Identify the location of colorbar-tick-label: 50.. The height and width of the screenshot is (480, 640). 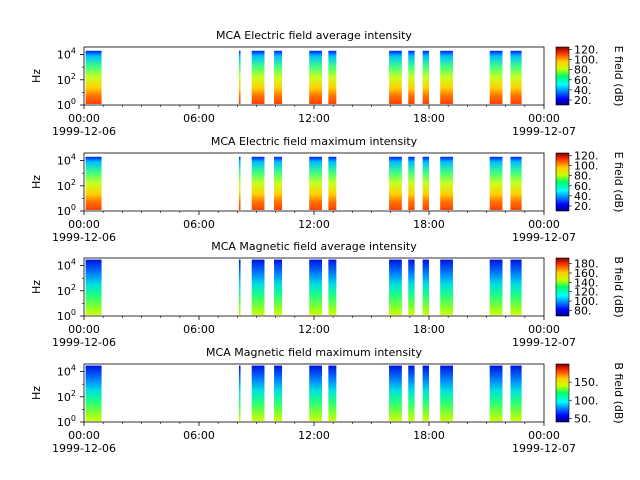
(583, 418).